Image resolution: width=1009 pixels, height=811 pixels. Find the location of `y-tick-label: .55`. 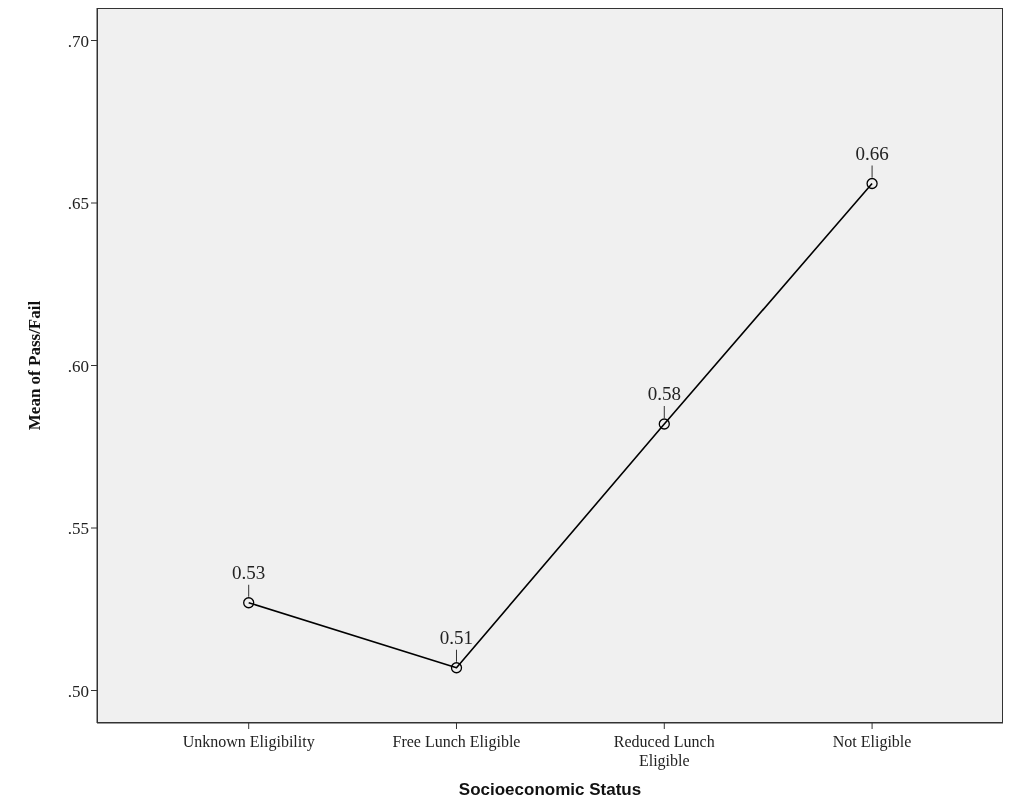

y-tick-label: .55 is located at coordinates (78, 529).